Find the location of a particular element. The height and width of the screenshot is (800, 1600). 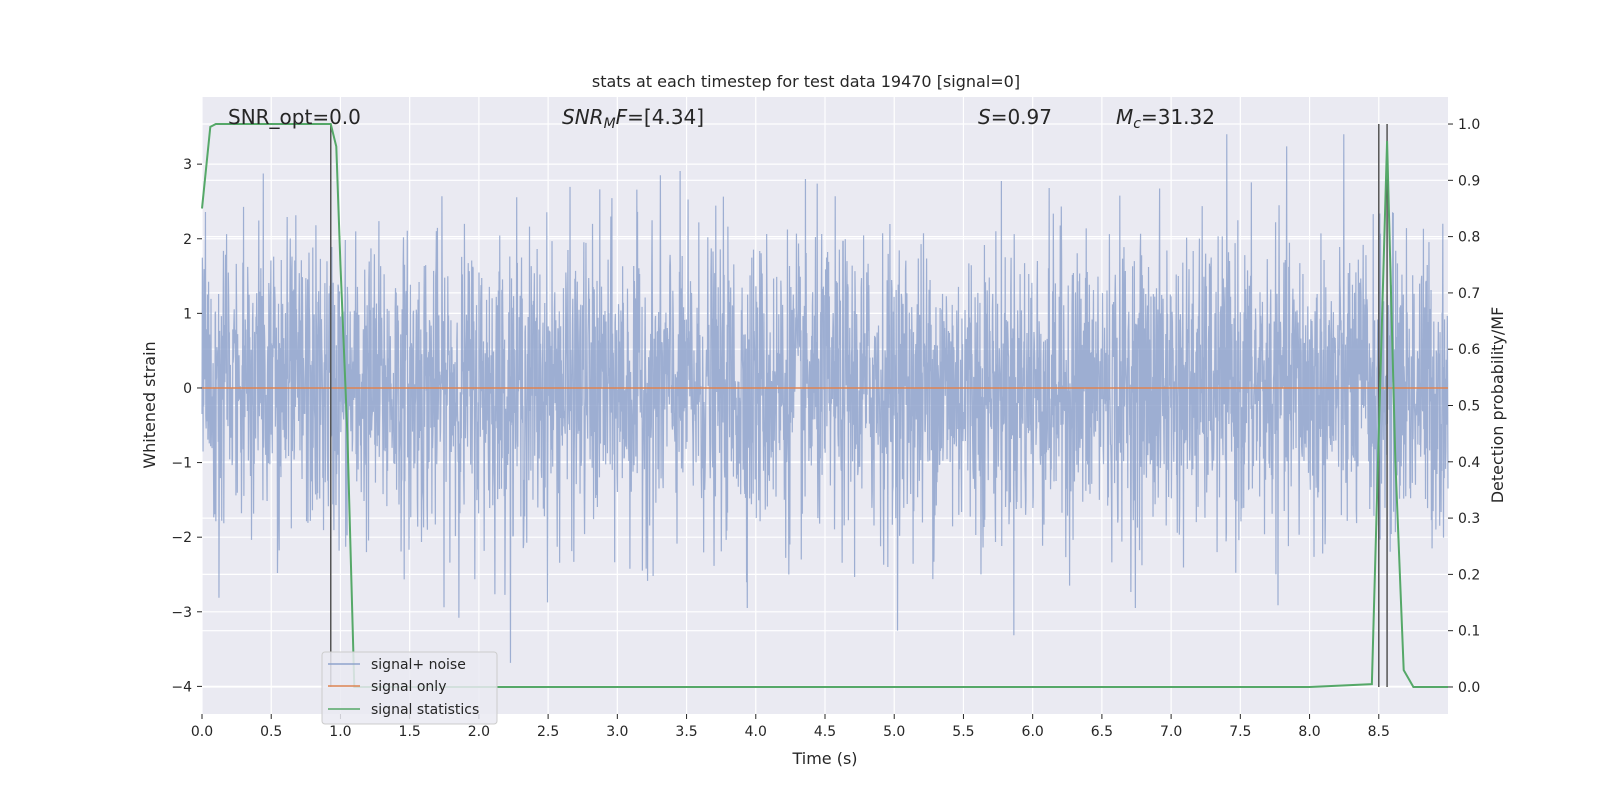

y-left-tick-label: 3 is located at coordinates (187, 165).